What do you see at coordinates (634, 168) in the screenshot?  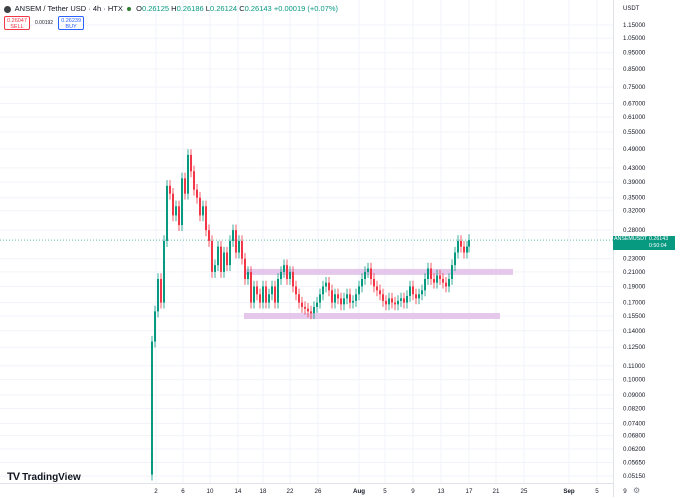 I see `price-tick-label: 0.43000` at bounding box center [634, 168].